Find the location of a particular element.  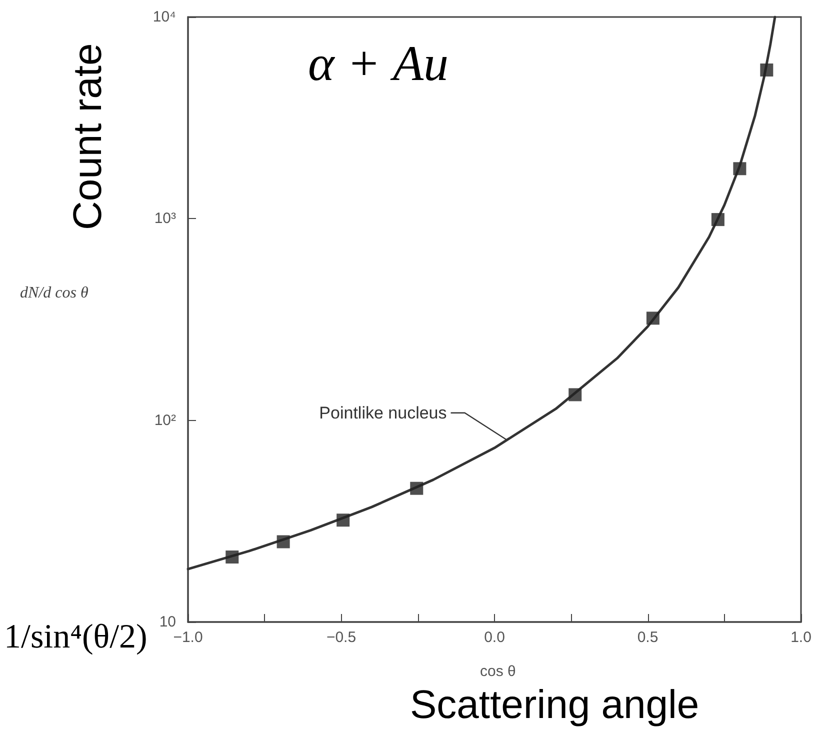

y-axis-title: dN/d cos θ is located at coordinates (54, 293).